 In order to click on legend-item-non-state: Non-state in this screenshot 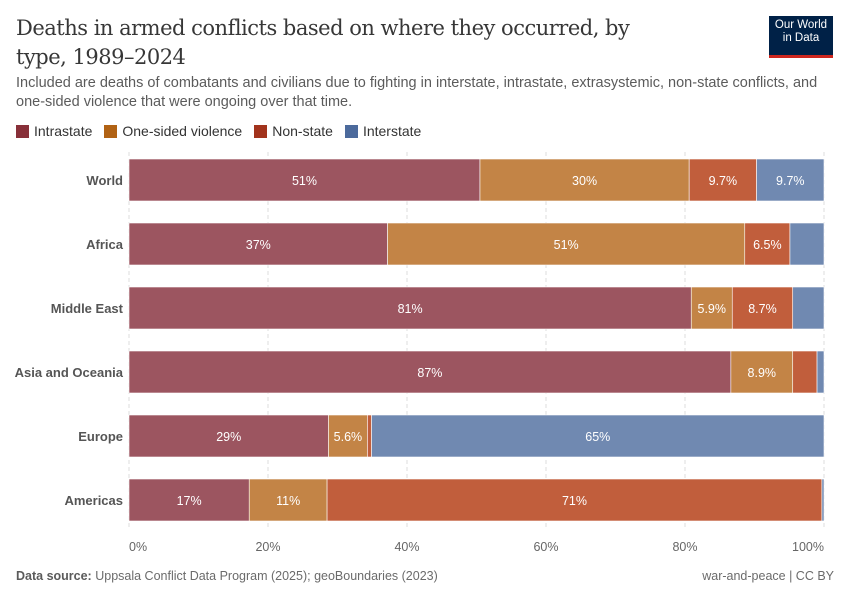, I will do `click(293, 131)`.